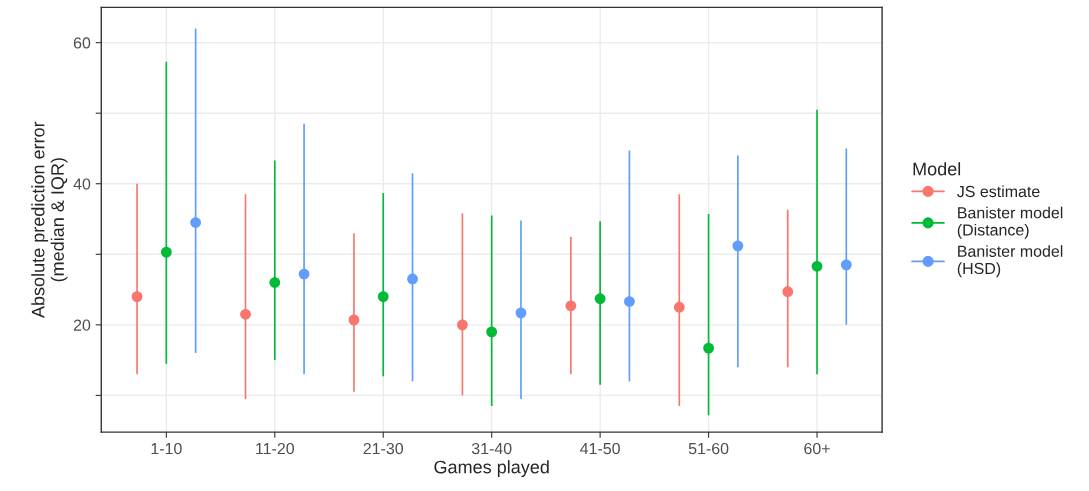  What do you see at coordinates (937, 169) in the screenshot?
I see `legend-title: Model` at bounding box center [937, 169].